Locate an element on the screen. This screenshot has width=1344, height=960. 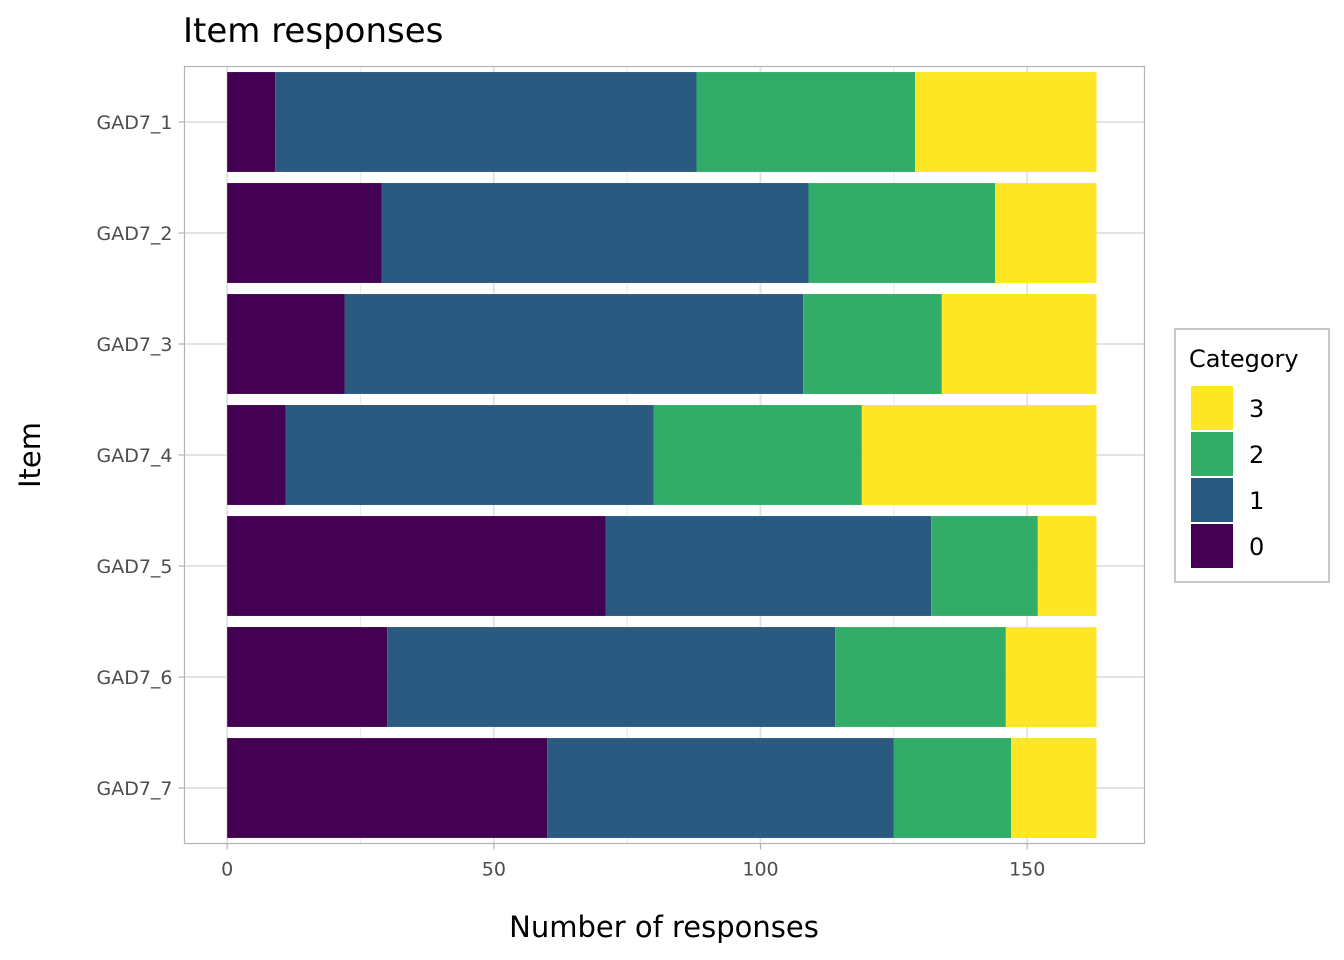
x-tick-label: 50 is located at coordinates (494, 870).